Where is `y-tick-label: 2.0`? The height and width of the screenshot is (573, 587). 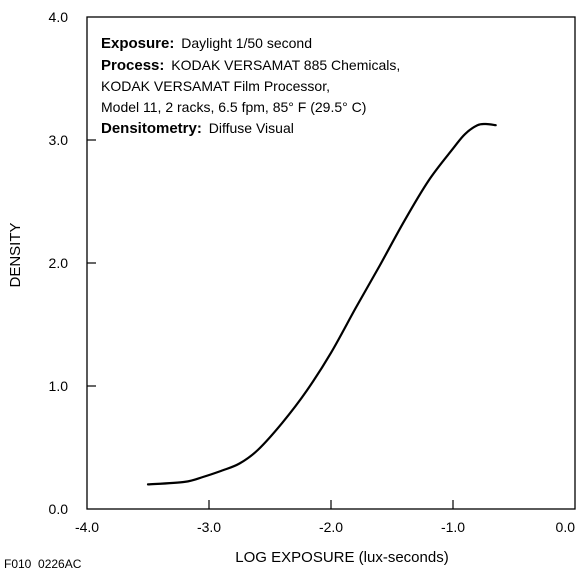
y-tick-label: 2.0 is located at coordinates (59, 263).